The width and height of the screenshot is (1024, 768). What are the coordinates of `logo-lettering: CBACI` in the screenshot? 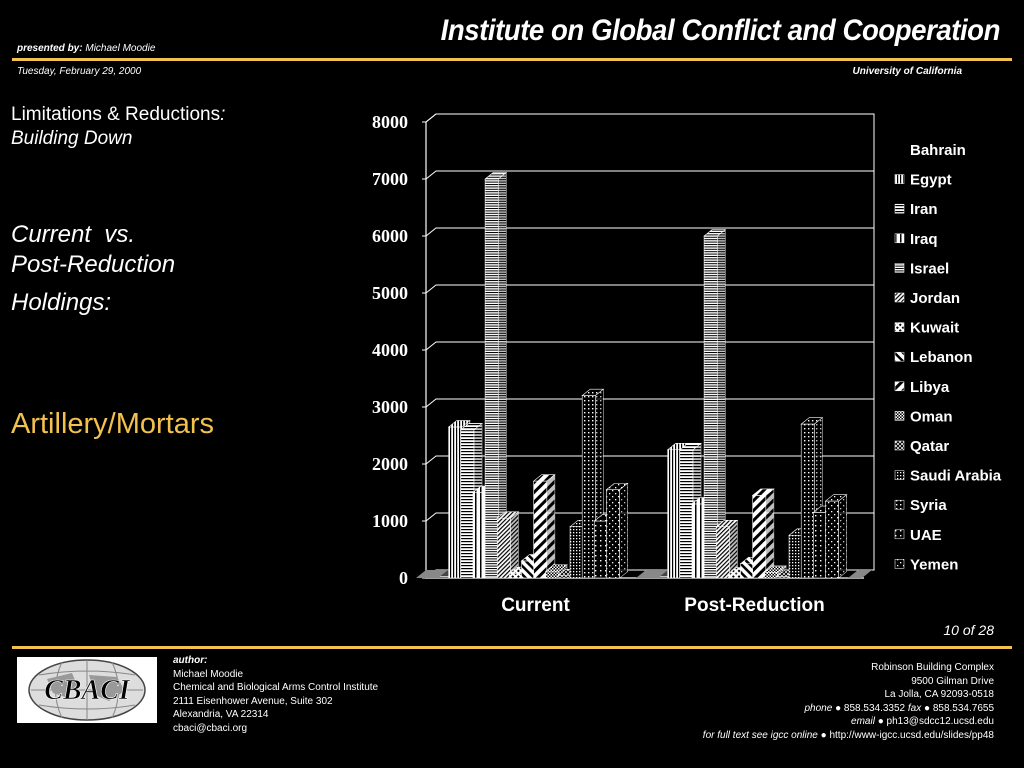 It's located at (87, 690).